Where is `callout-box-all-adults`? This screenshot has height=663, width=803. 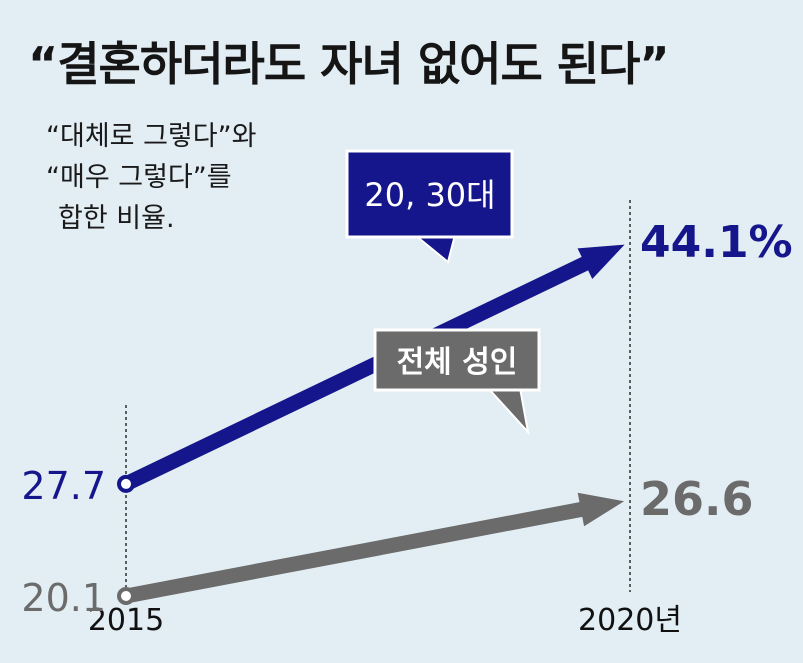 callout-box-all-adults is located at coordinates (457, 360).